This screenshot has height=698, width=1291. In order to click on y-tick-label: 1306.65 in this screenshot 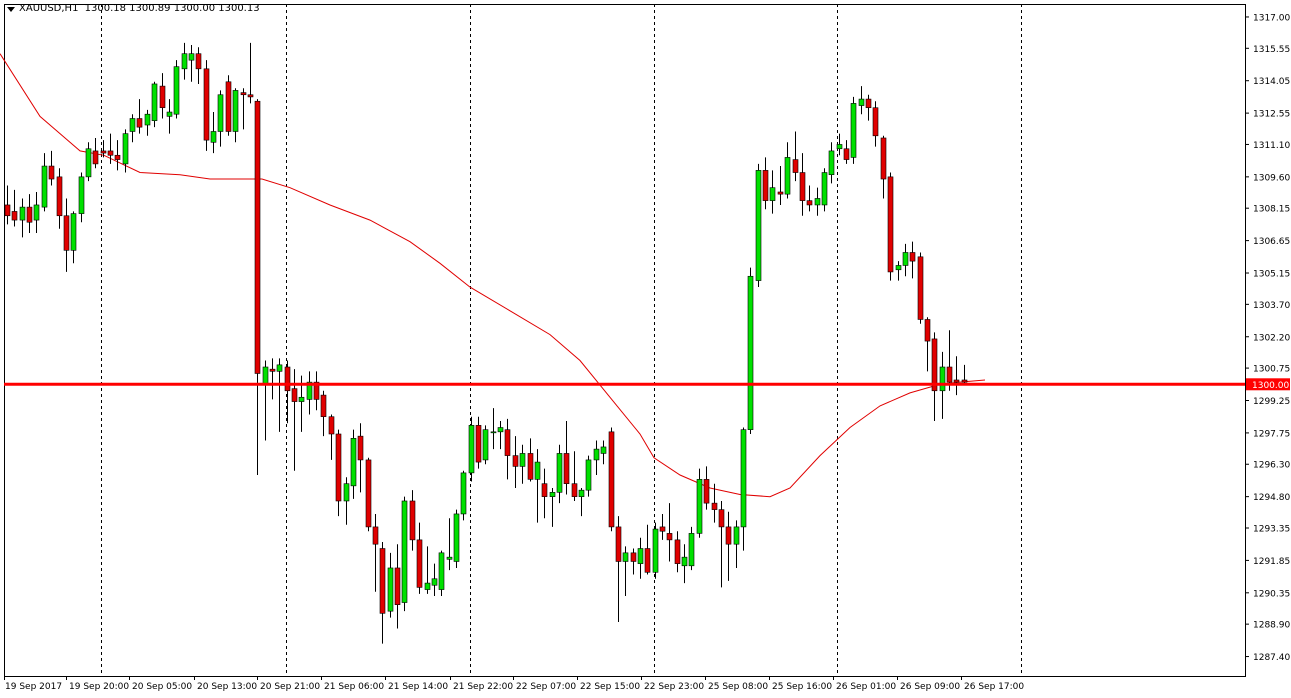, I will do `click(1271, 242)`.